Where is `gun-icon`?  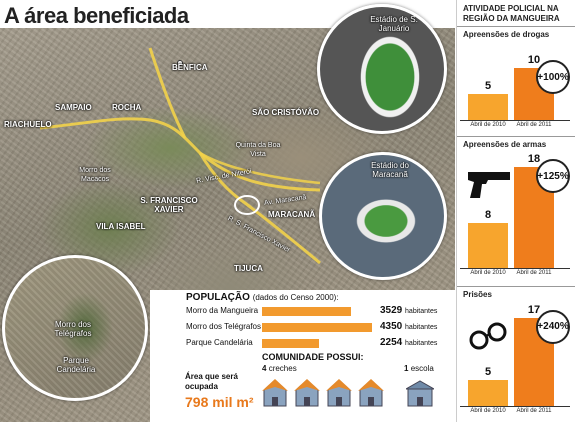 gun-icon is located at coordinates (489, 185).